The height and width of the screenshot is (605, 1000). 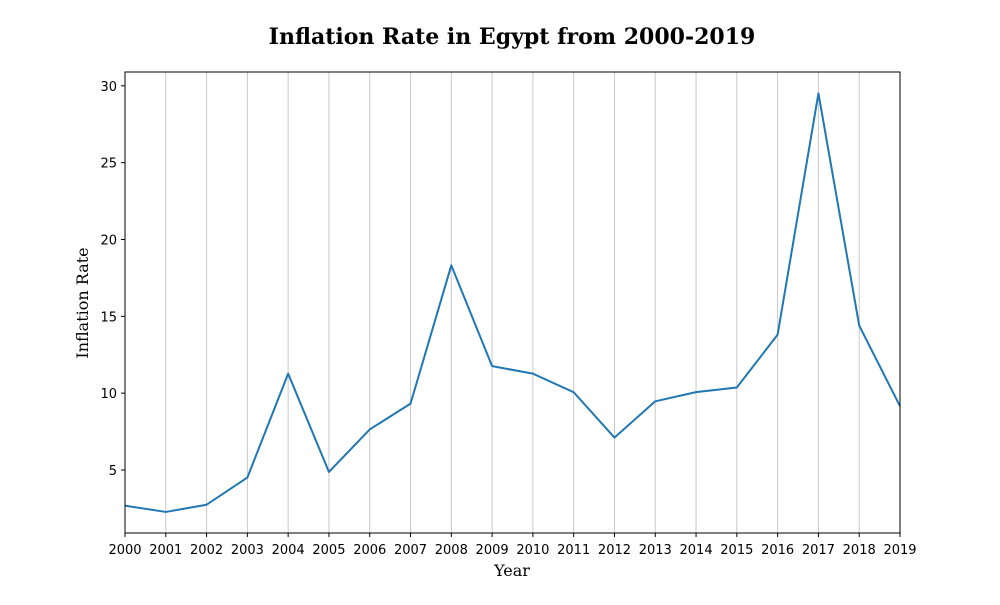 I want to click on x-tick-label: 2014, so click(x=696, y=550).